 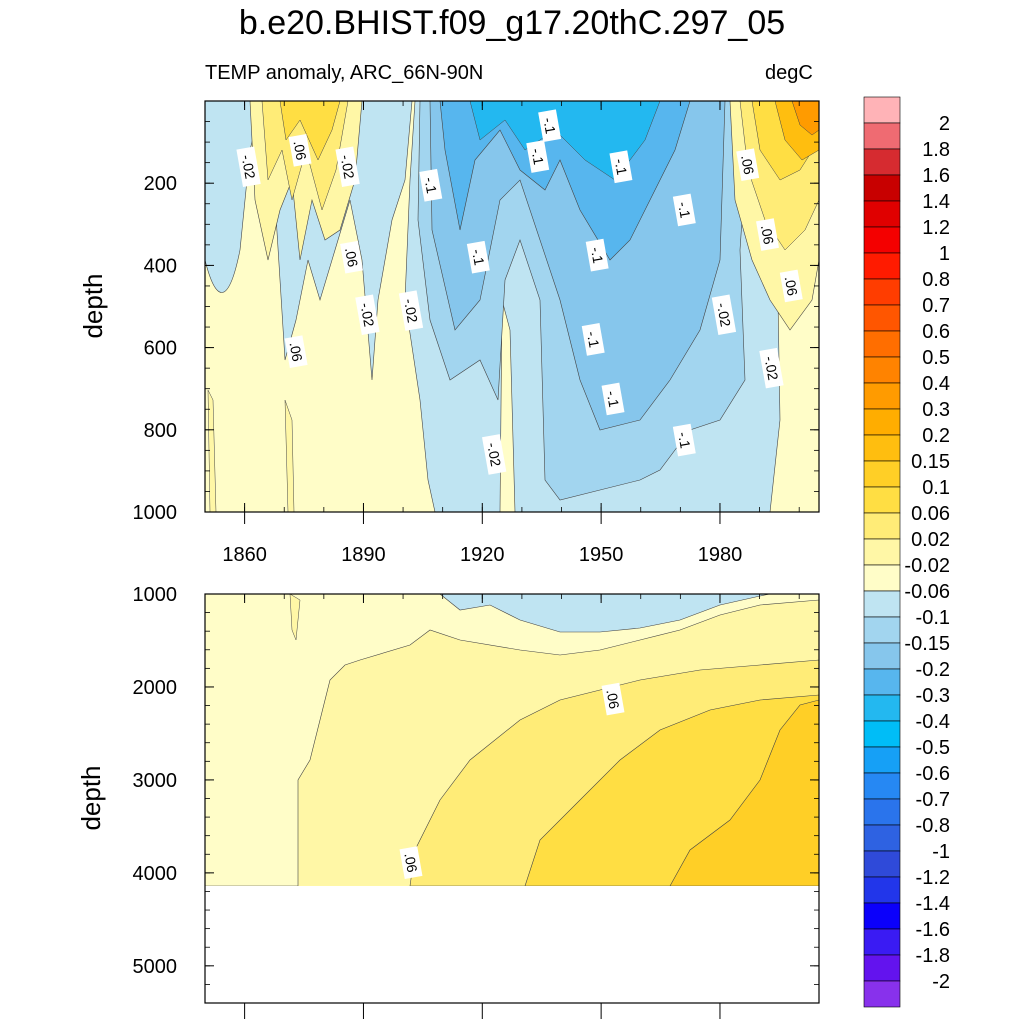 I want to click on x-tick-label: 1920, so click(x=482, y=555).